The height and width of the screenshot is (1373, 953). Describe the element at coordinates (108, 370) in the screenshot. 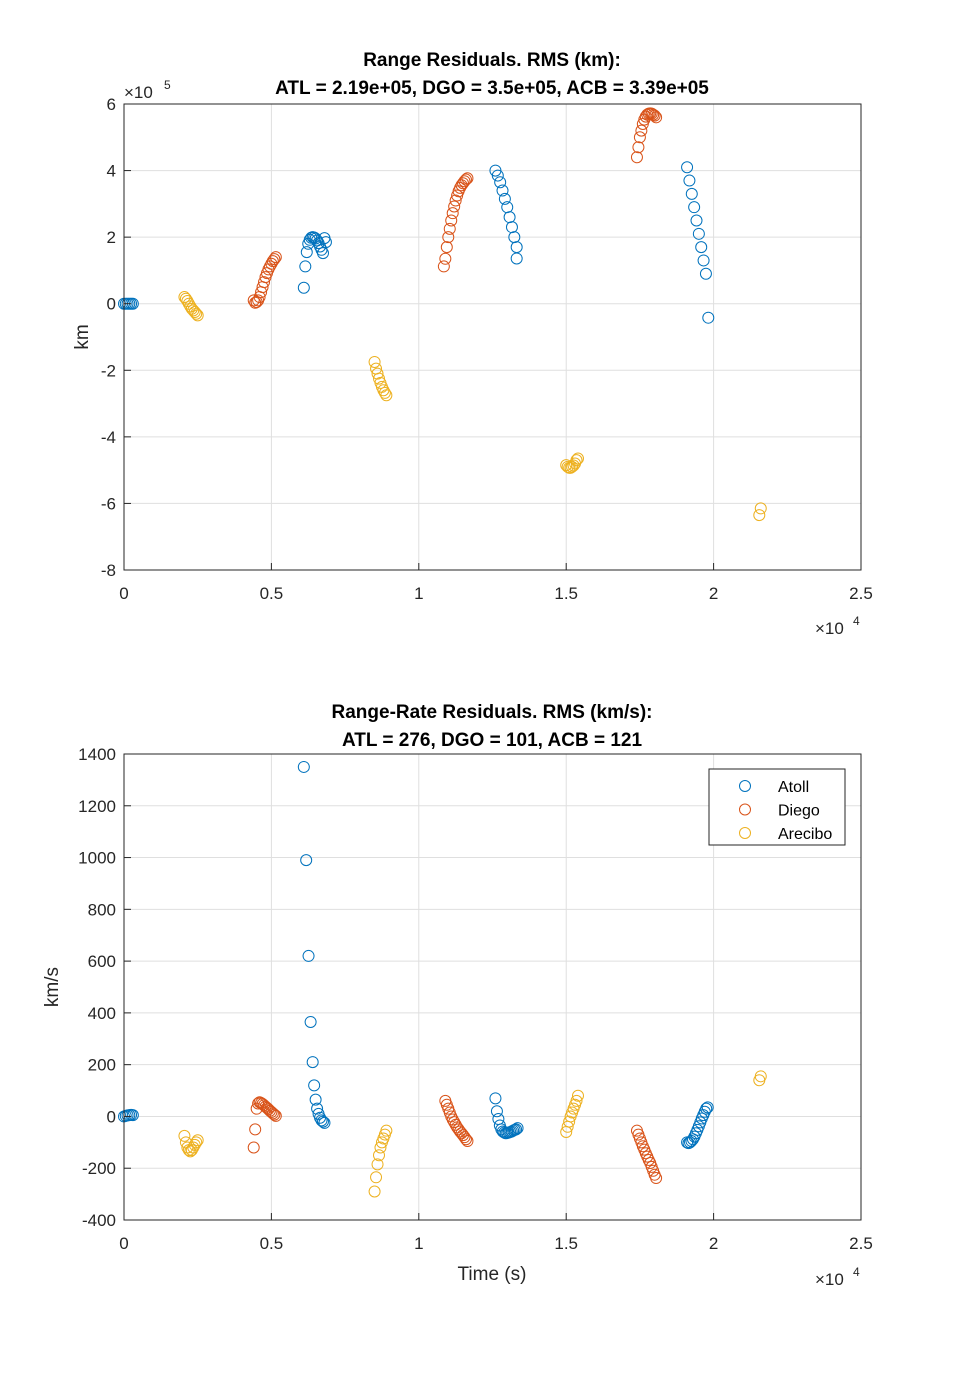

I see `y-tick-label: -2` at that location.